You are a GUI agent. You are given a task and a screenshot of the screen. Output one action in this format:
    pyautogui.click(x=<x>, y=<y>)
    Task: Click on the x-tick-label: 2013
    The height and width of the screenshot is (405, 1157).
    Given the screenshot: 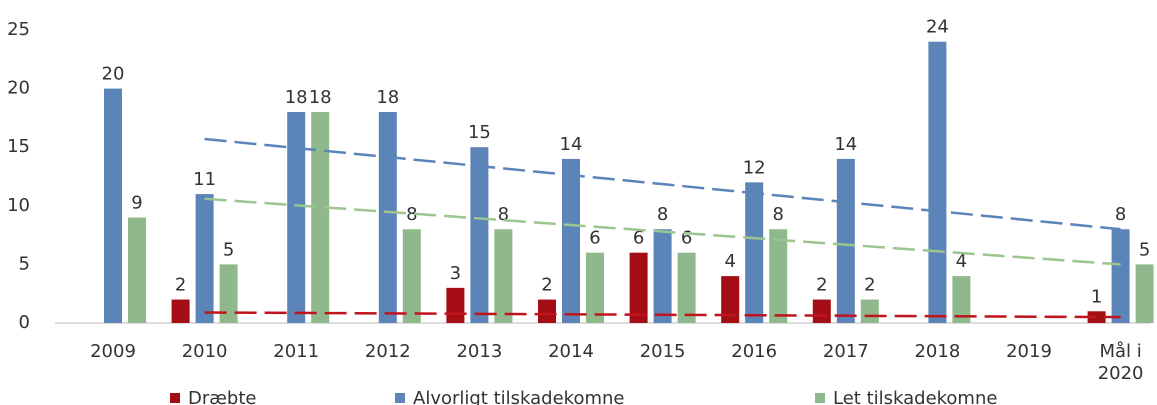 What is the action you would take?
    pyautogui.click(x=479, y=351)
    